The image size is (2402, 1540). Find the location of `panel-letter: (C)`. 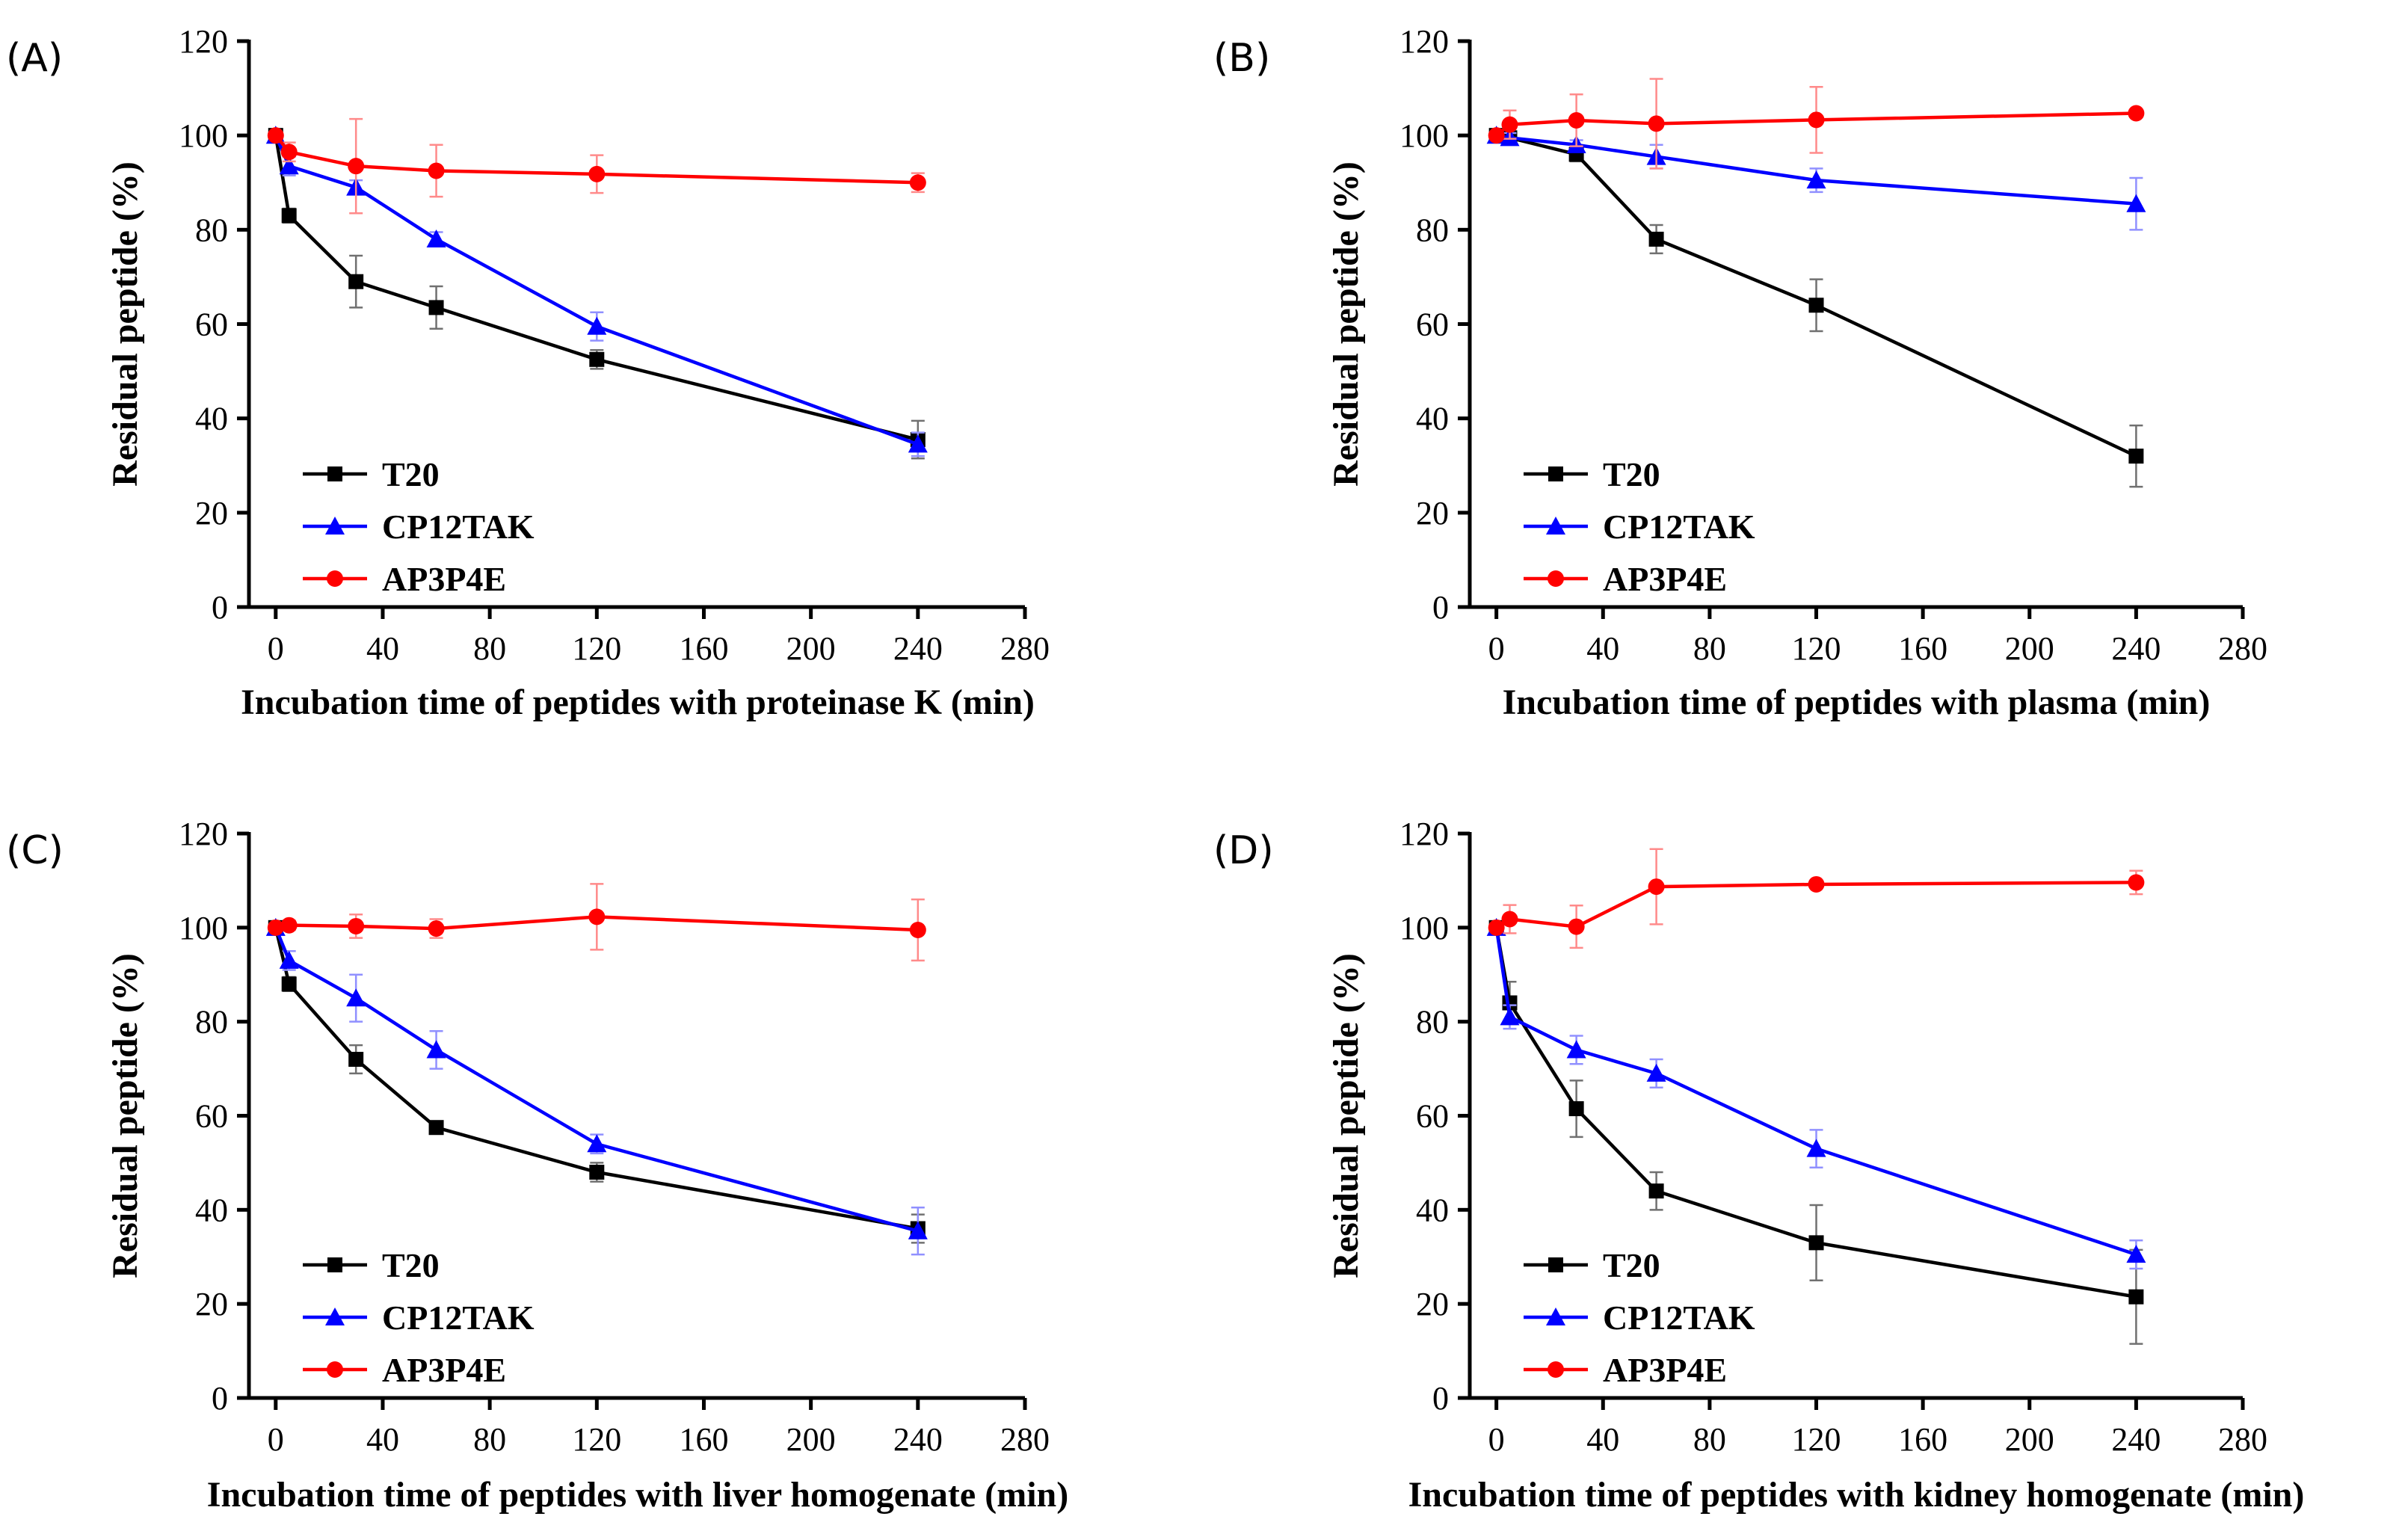

panel-letter: (C) is located at coordinates (35, 850).